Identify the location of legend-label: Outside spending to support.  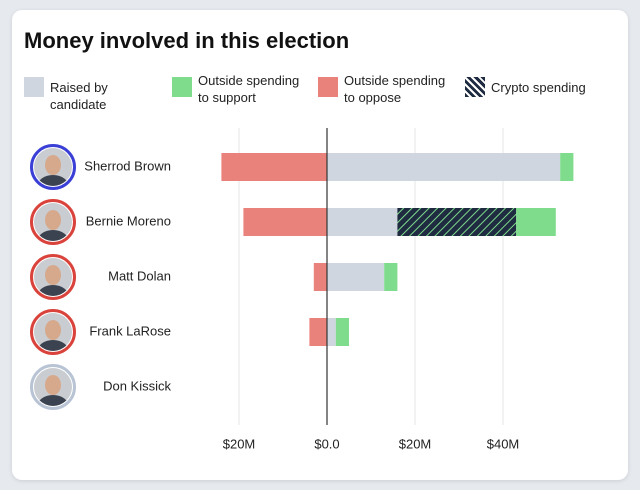
(249, 89).